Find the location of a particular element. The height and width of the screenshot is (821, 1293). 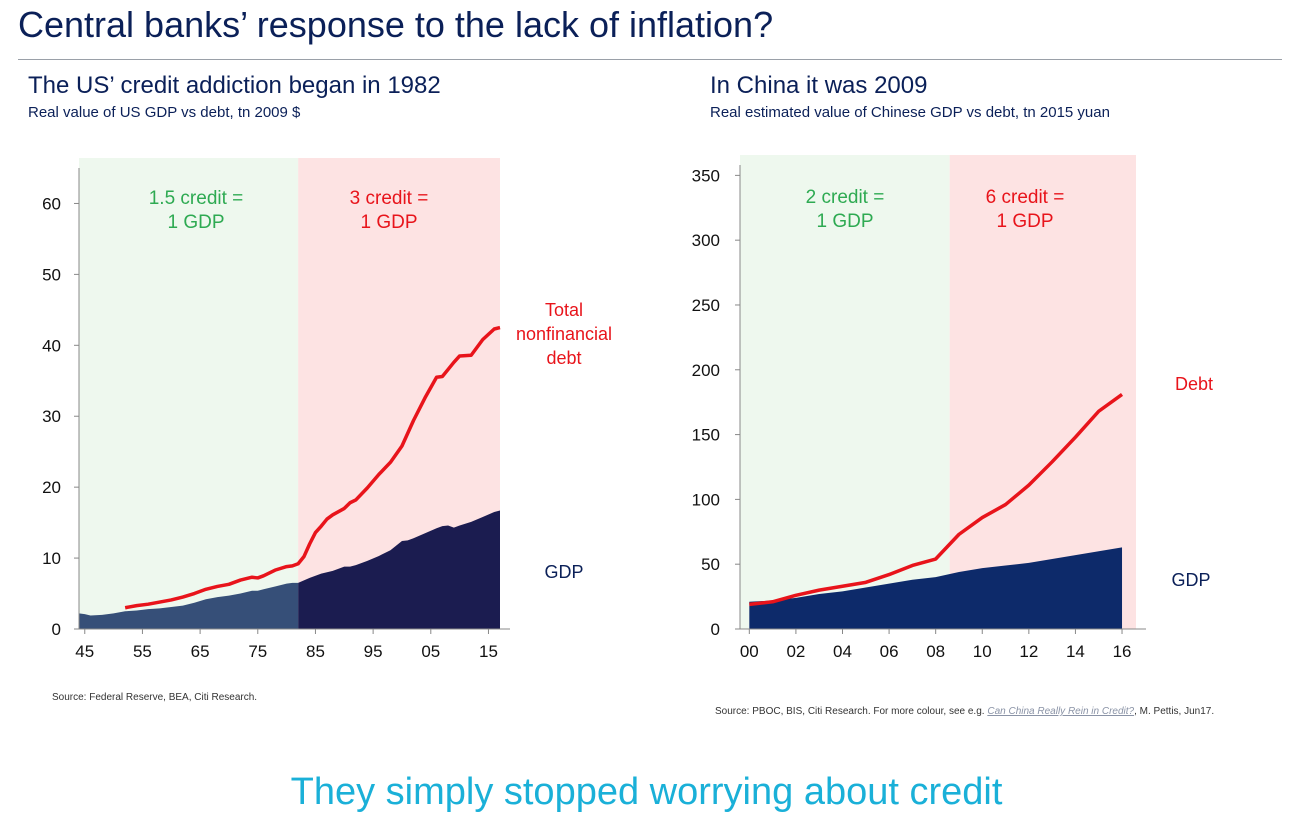

y-tick-label: 250 is located at coordinates (706, 305).